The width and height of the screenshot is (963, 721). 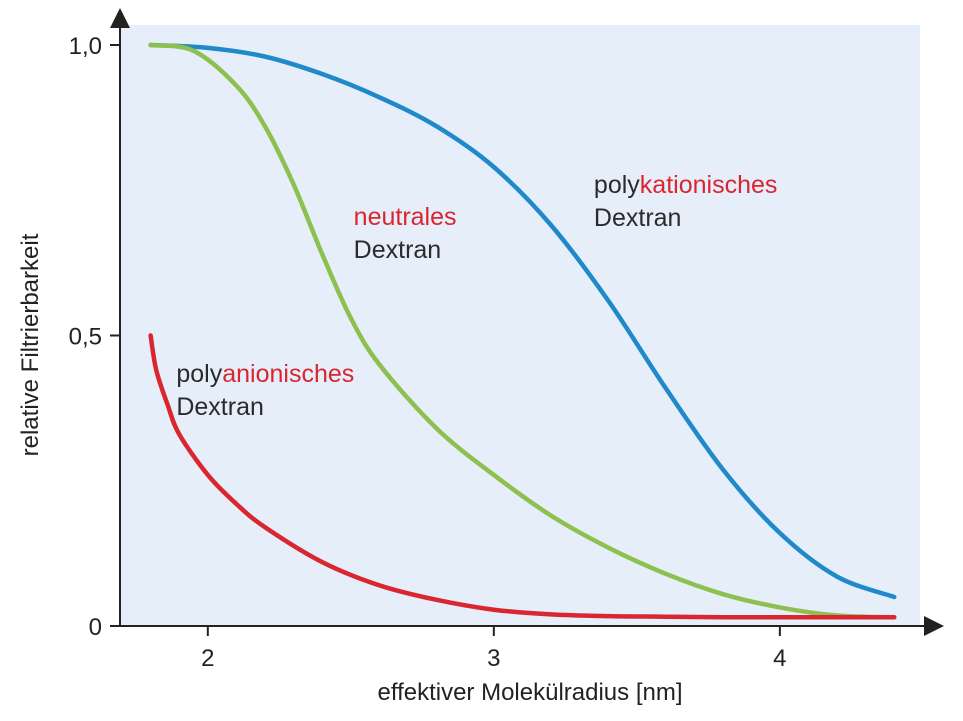 What do you see at coordinates (779, 658) in the screenshot?
I see `x-tick-label: 4` at bounding box center [779, 658].